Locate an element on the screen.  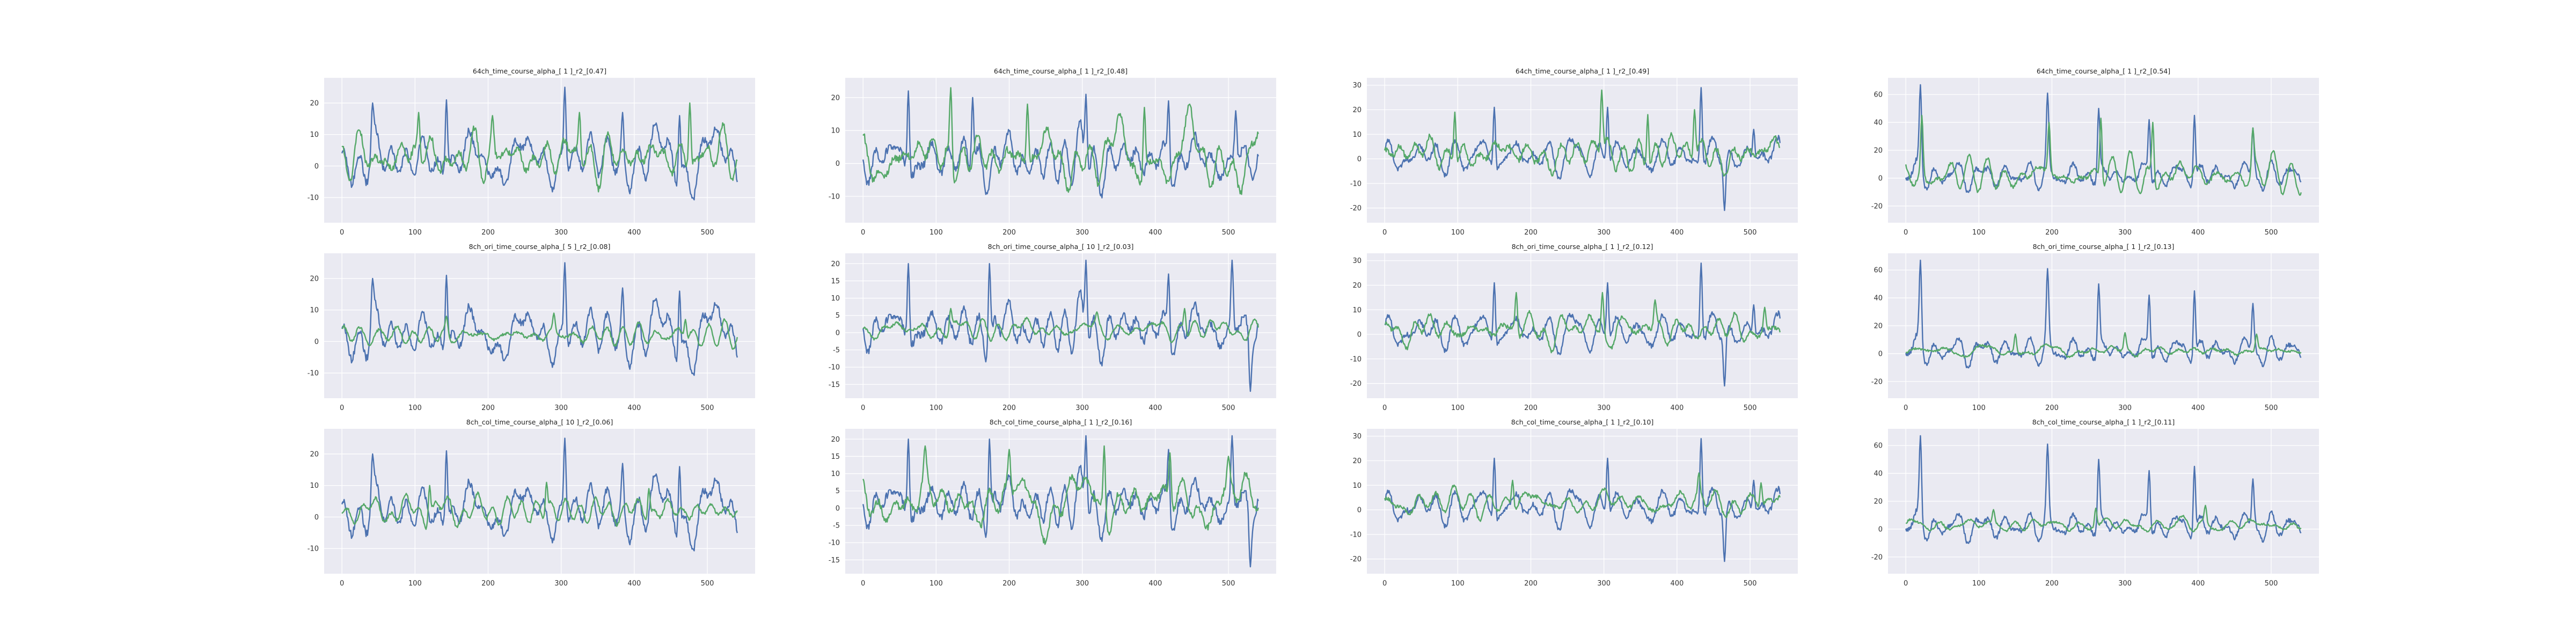
subplot-title: 64ch_time_course_alpha_[ 1 ]_r2_[0.48] is located at coordinates (1061, 71).